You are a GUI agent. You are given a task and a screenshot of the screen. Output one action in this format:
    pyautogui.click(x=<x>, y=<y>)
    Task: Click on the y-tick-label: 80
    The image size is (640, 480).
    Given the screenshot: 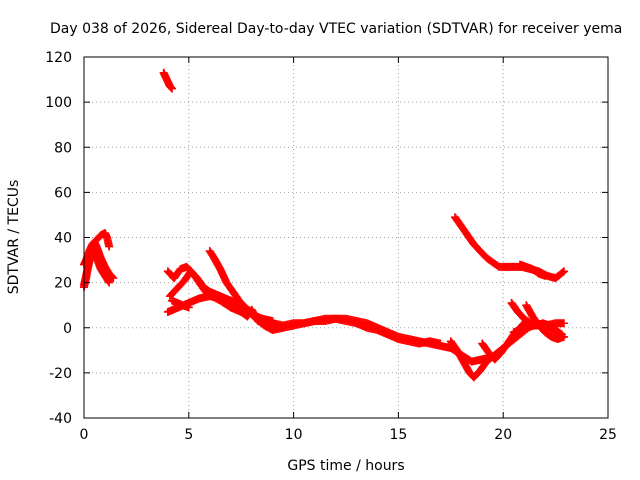 What is the action you would take?
    pyautogui.click(x=63, y=148)
    